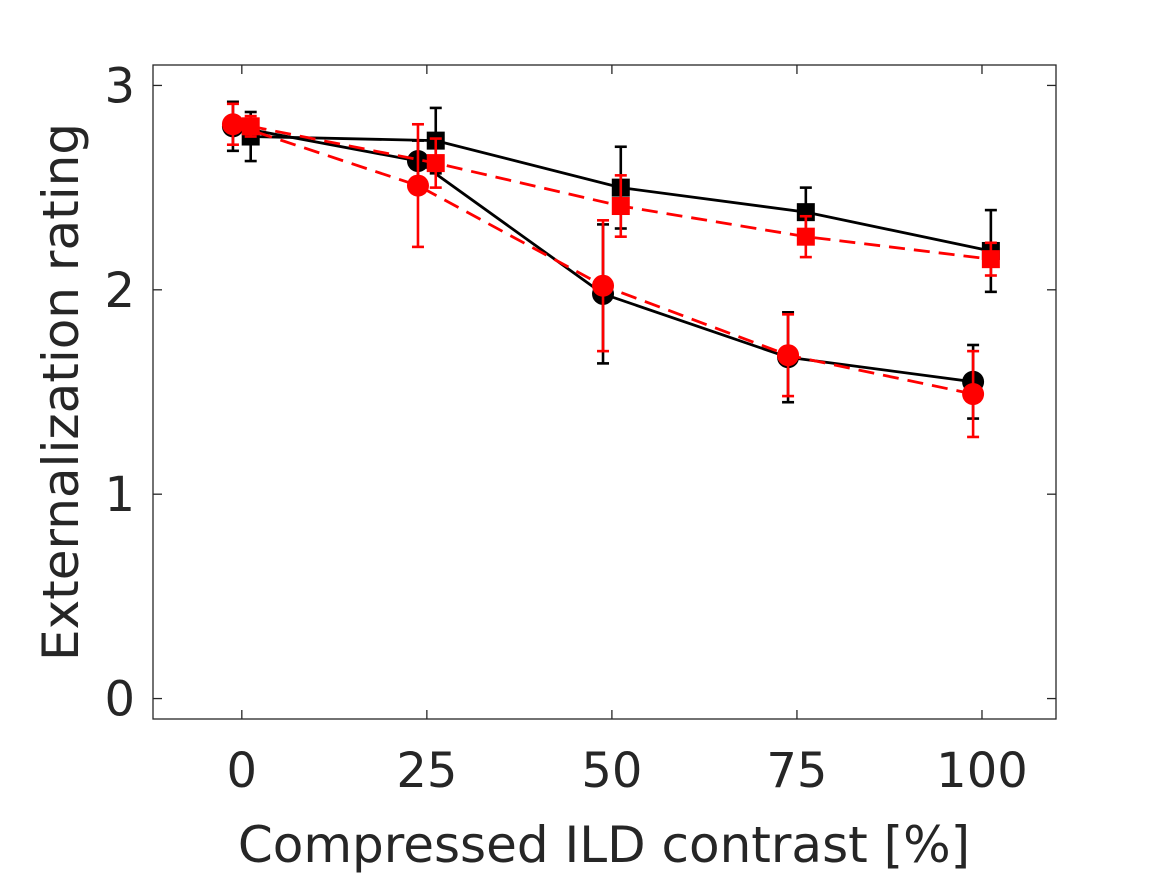  I want to click on x-tick-label: 50, so click(611, 771).